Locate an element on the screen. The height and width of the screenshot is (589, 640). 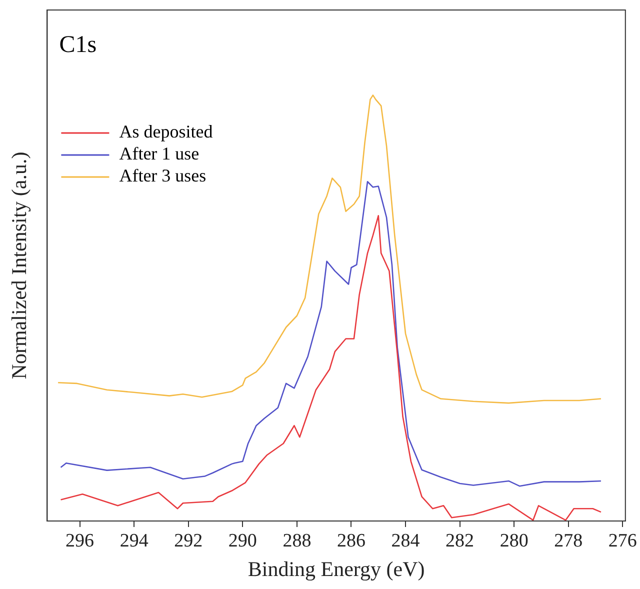
x-tick-label: 286 is located at coordinates (351, 541).